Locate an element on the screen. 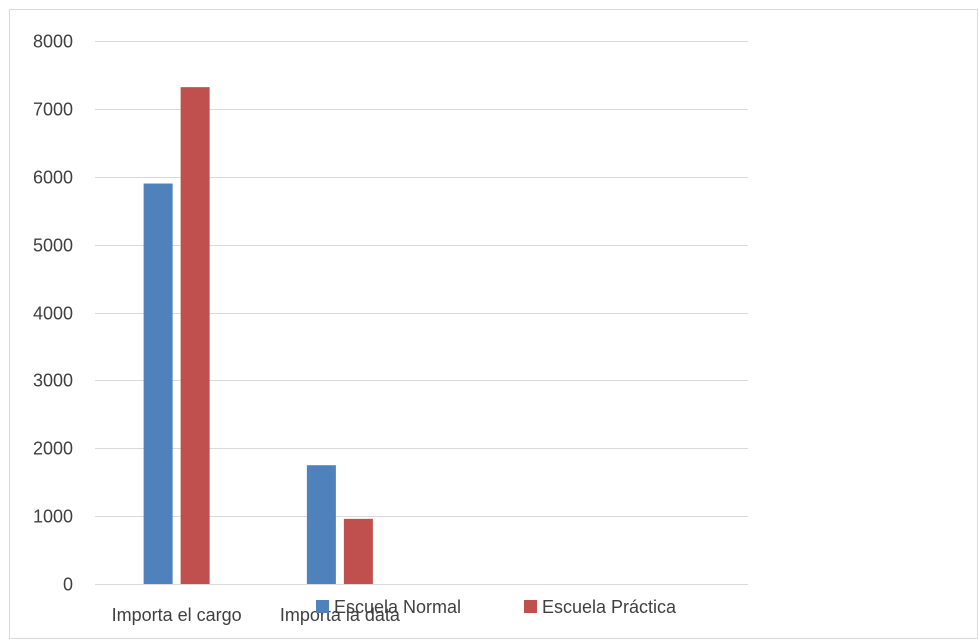 Image resolution: width=978 pixels, height=639 pixels. legend-label: Escuela Normal is located at coordinates (397, 607).